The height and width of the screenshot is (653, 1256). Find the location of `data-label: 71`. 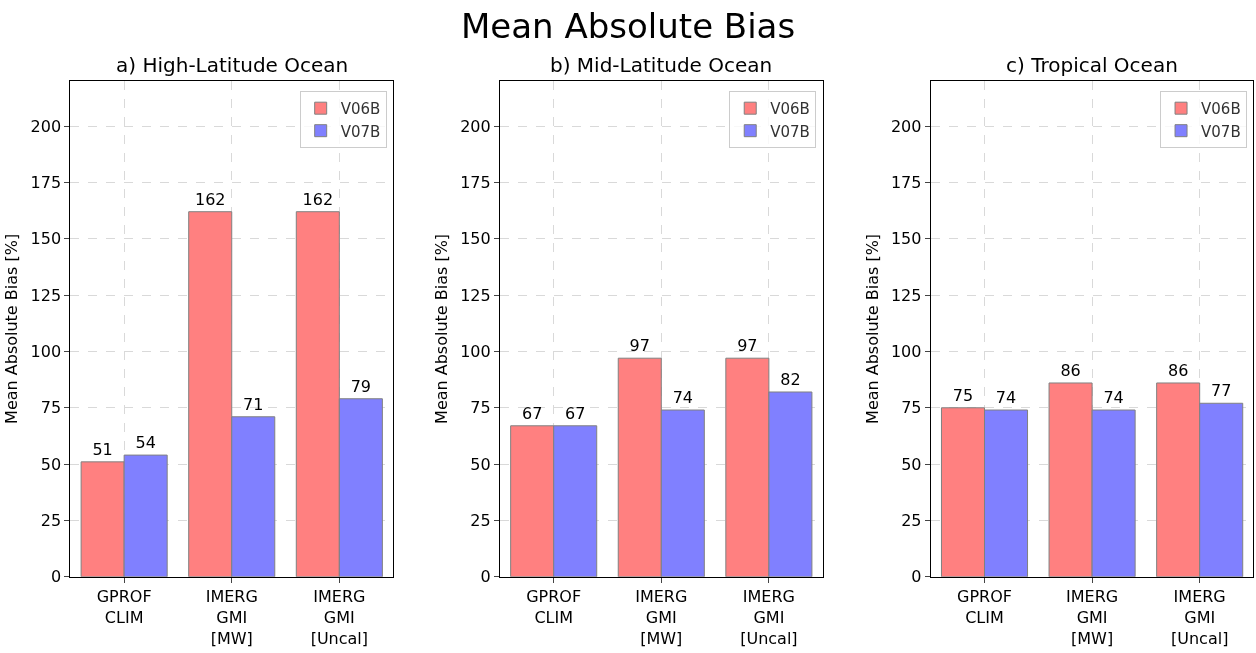

data-label: 71 is located at coordinates (253, 404).